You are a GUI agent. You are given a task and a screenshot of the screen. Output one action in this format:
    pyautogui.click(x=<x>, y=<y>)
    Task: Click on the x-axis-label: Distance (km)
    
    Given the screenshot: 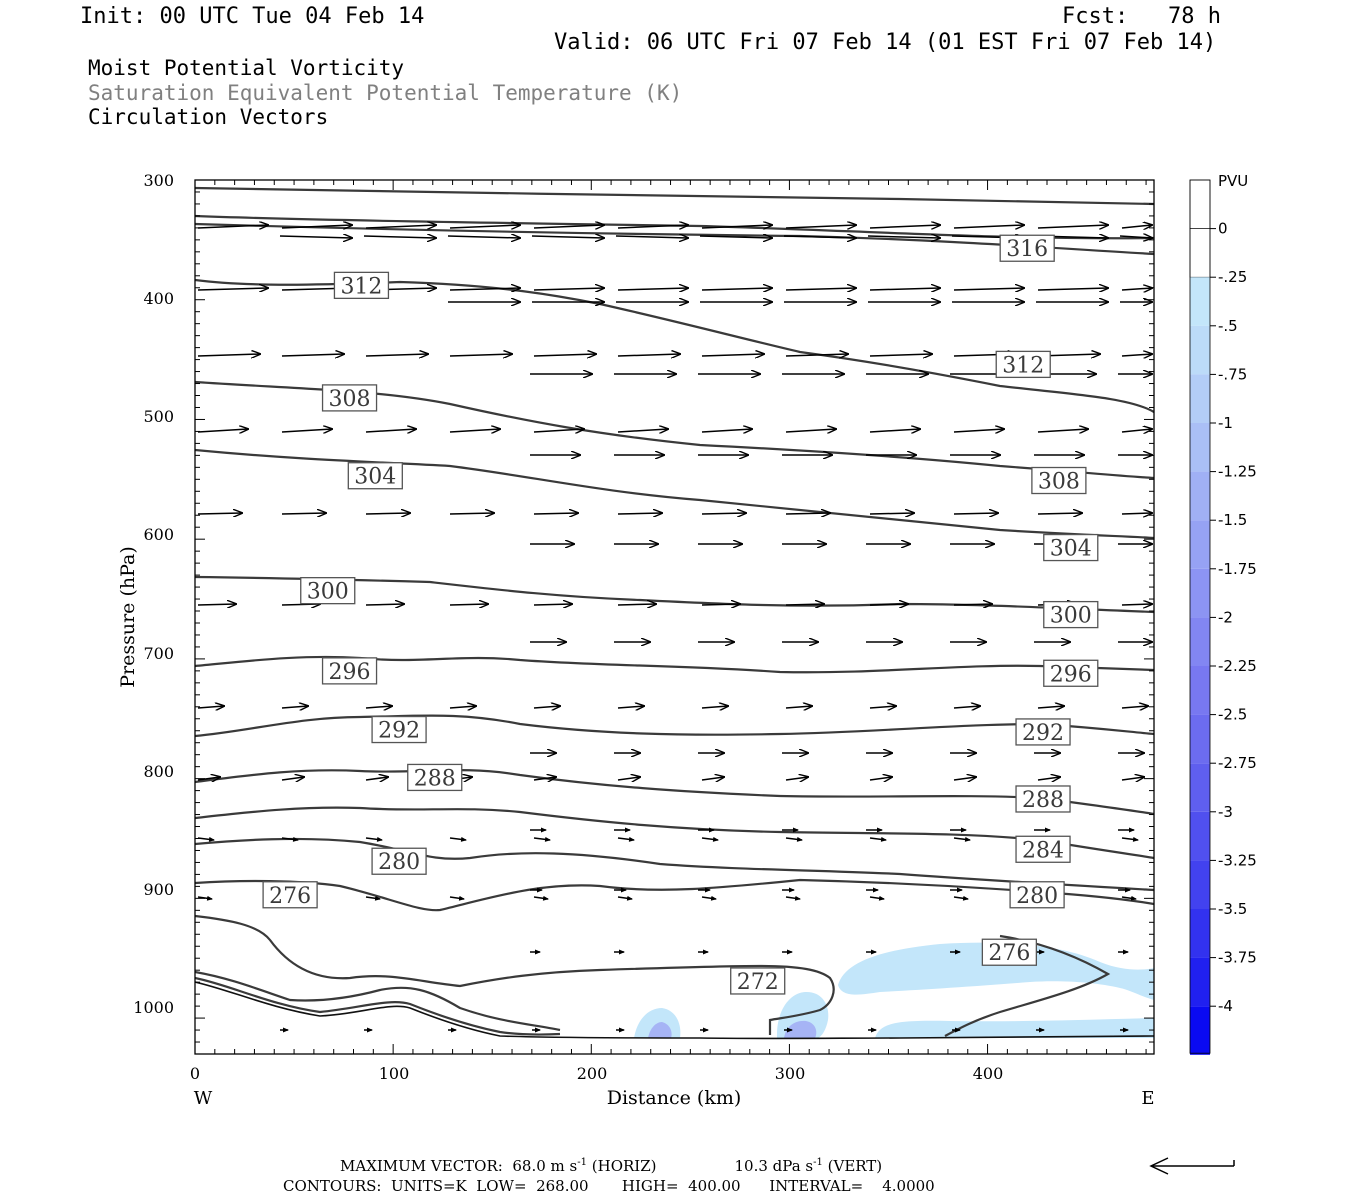 What is the action you would take?
    pyautogui.click(x=674, y=1098)
    